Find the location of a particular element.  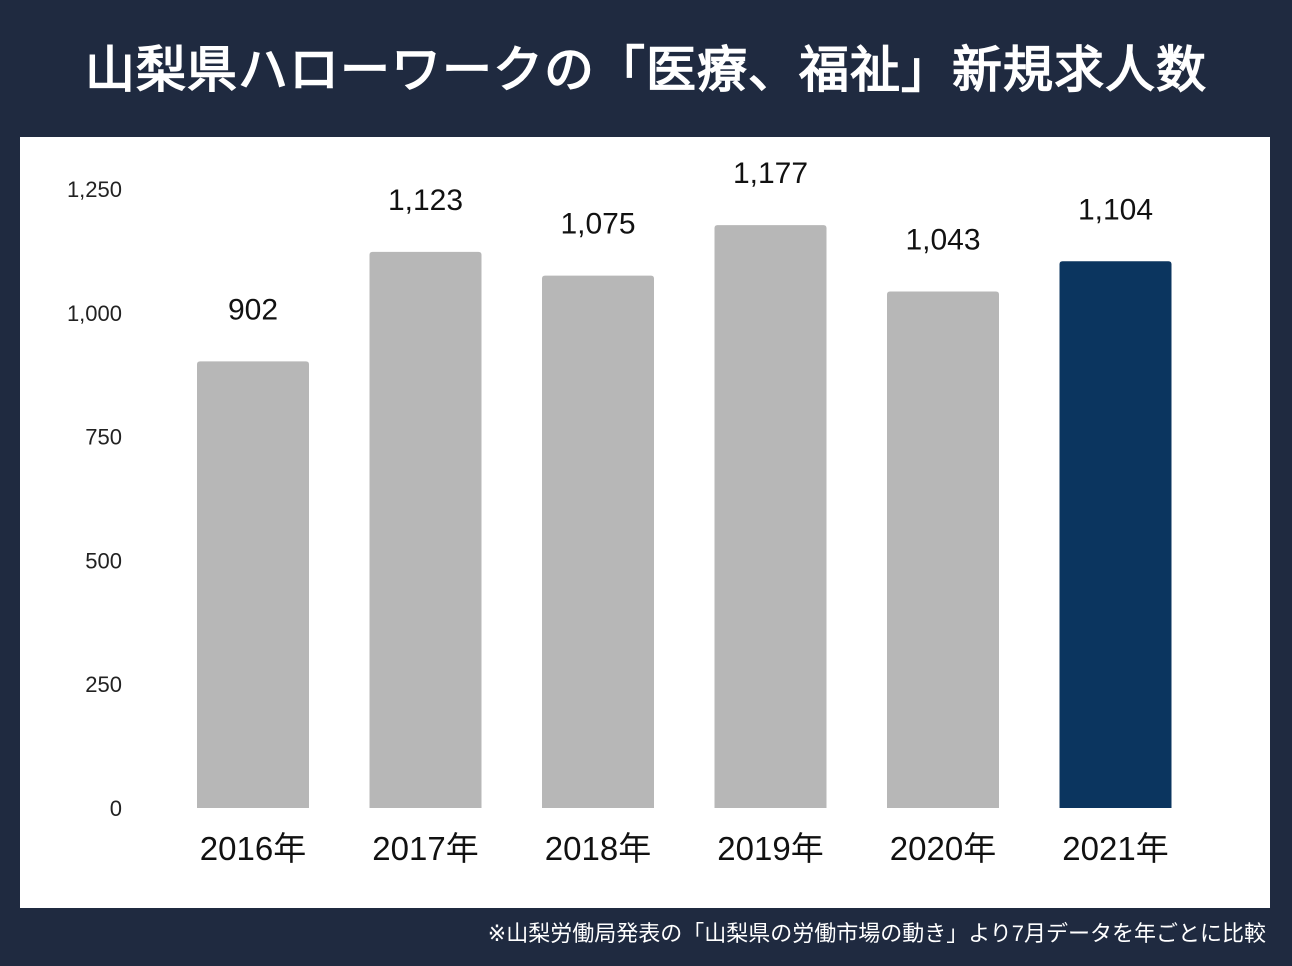

x-tick-label: 2021年 is located at coordinates (1115, 848).